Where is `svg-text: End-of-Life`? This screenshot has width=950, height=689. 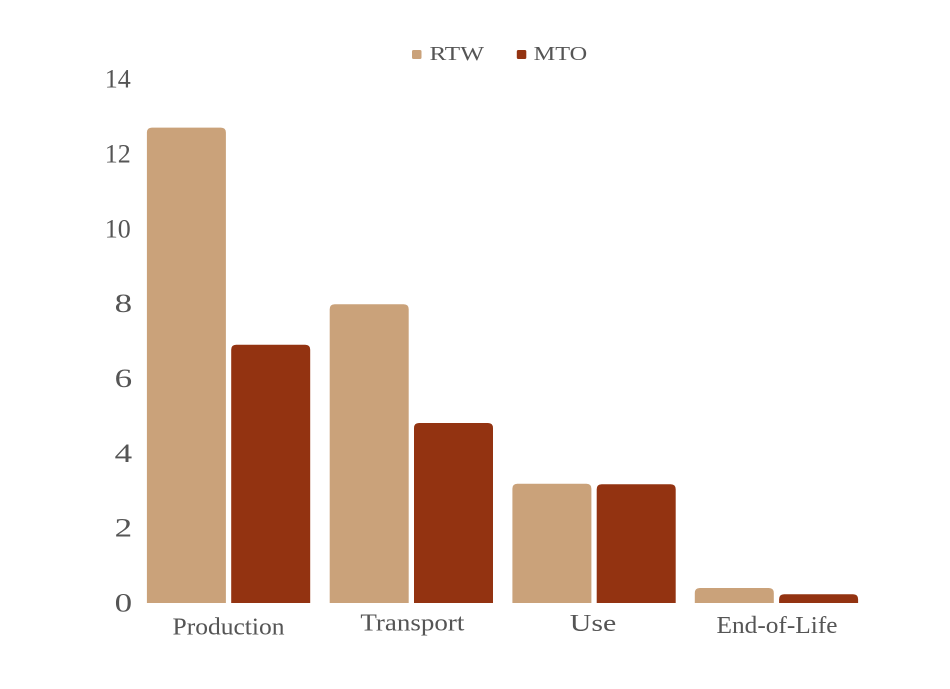 svg-text: End-of-Life is located at coordinates (777, 626).